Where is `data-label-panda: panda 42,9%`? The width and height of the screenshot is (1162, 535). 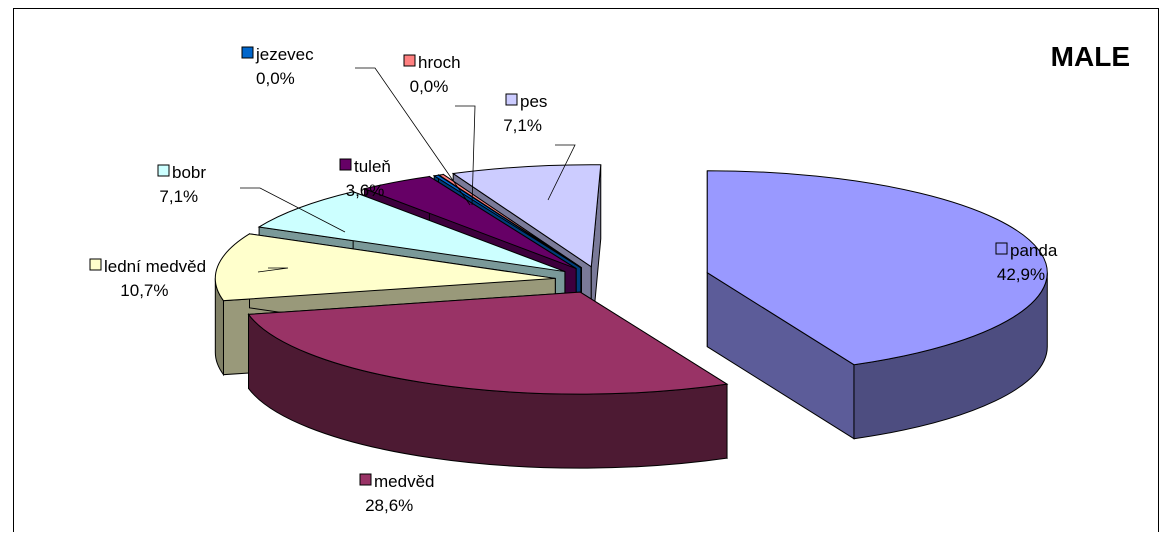
data-label-panda: panda 42,9% is located at coordinates (1026, 262).